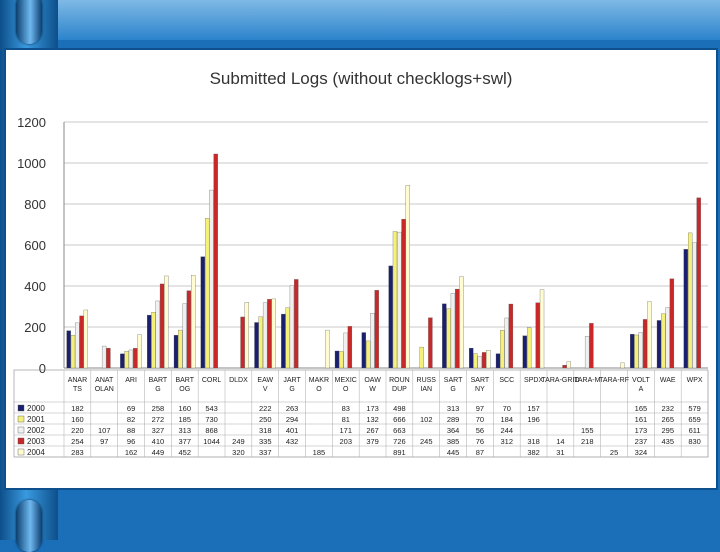 This screenshot has height=552, width=720. I want to click on data-label: 265, so click(667, 419).